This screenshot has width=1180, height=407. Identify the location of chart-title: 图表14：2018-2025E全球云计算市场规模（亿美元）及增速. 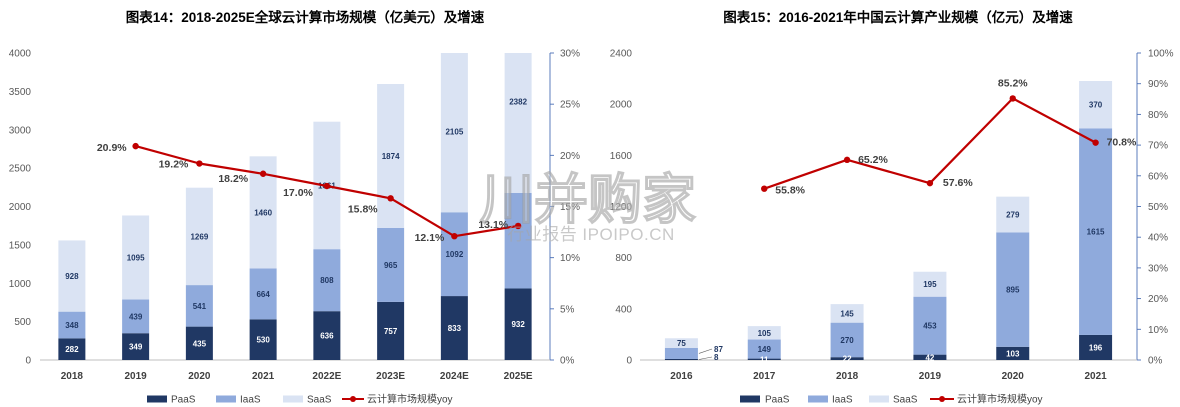
(305, 17).